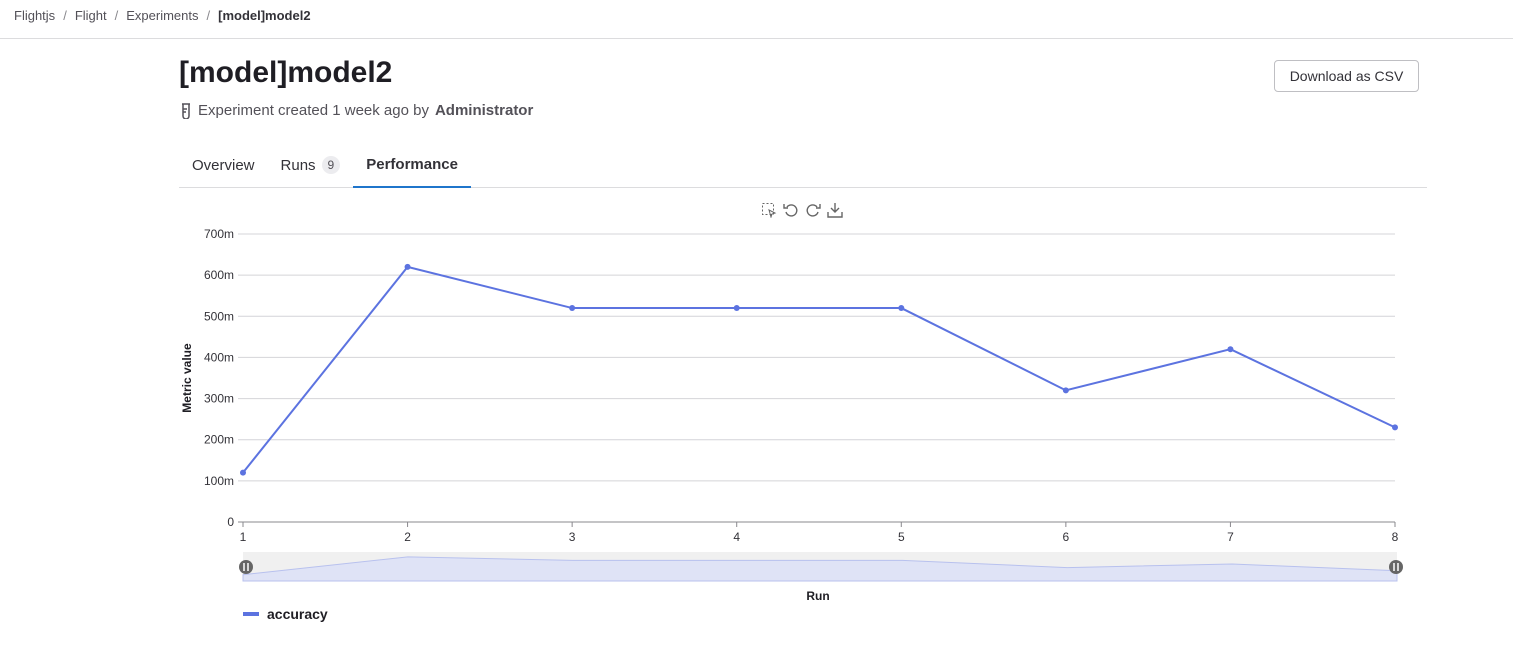 This screenshot has width=1513, height=650. What do you see at coordinates (901, 537) in the screenshot?
I see `x-tick-label: 5` at bounding box center [901, 537].